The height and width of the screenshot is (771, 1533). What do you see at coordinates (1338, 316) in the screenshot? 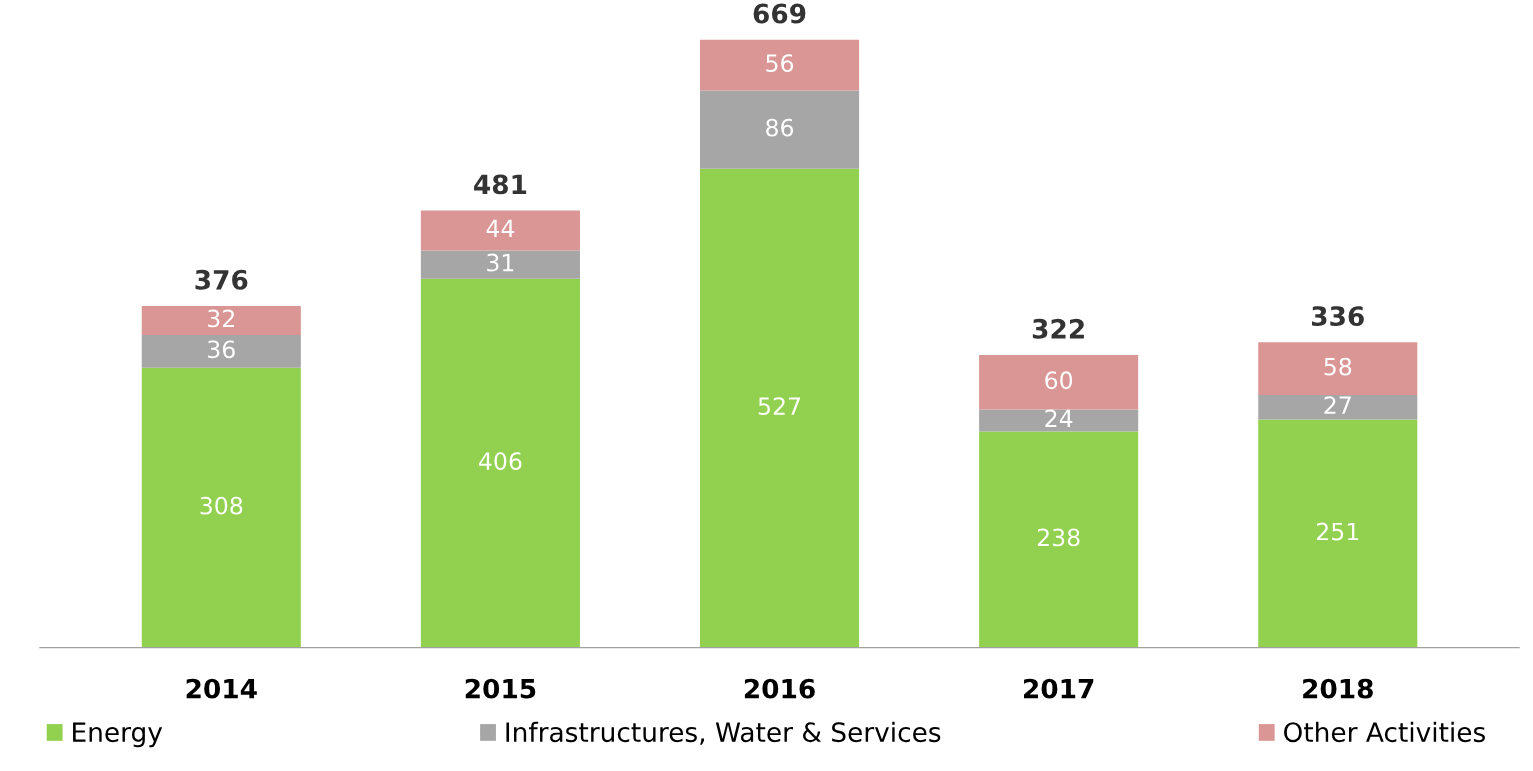
I see `total-label: 336` at bounding box center [1338, 316].